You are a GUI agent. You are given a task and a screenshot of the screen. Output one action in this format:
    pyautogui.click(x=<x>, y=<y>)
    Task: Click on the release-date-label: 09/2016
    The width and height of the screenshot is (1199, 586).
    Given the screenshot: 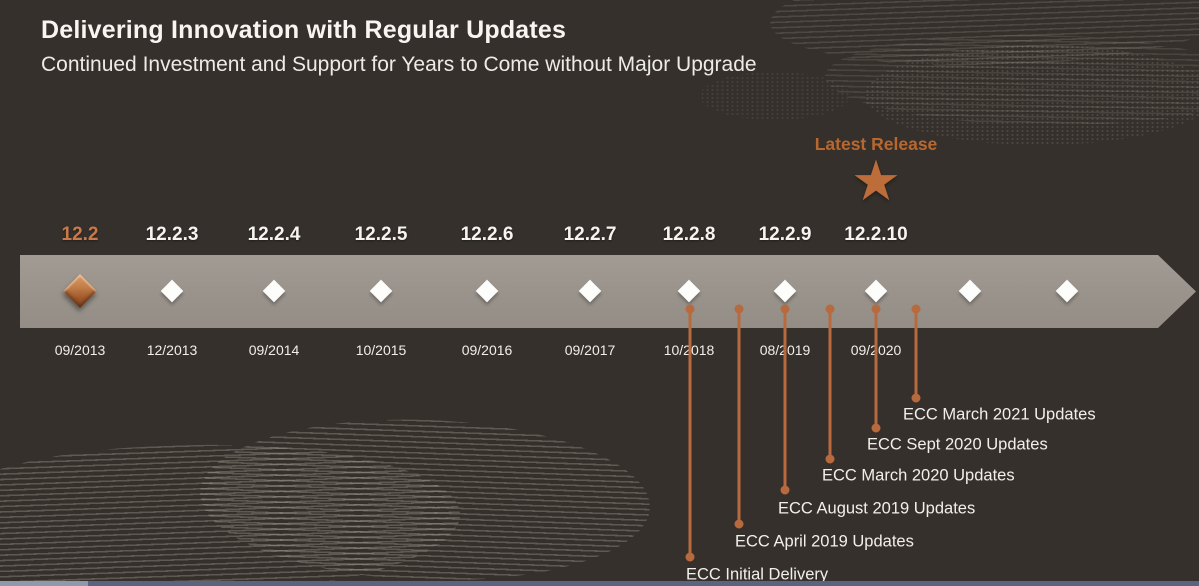 What is the action you would take?
    pyautogui.click(x=487, y=350)
    